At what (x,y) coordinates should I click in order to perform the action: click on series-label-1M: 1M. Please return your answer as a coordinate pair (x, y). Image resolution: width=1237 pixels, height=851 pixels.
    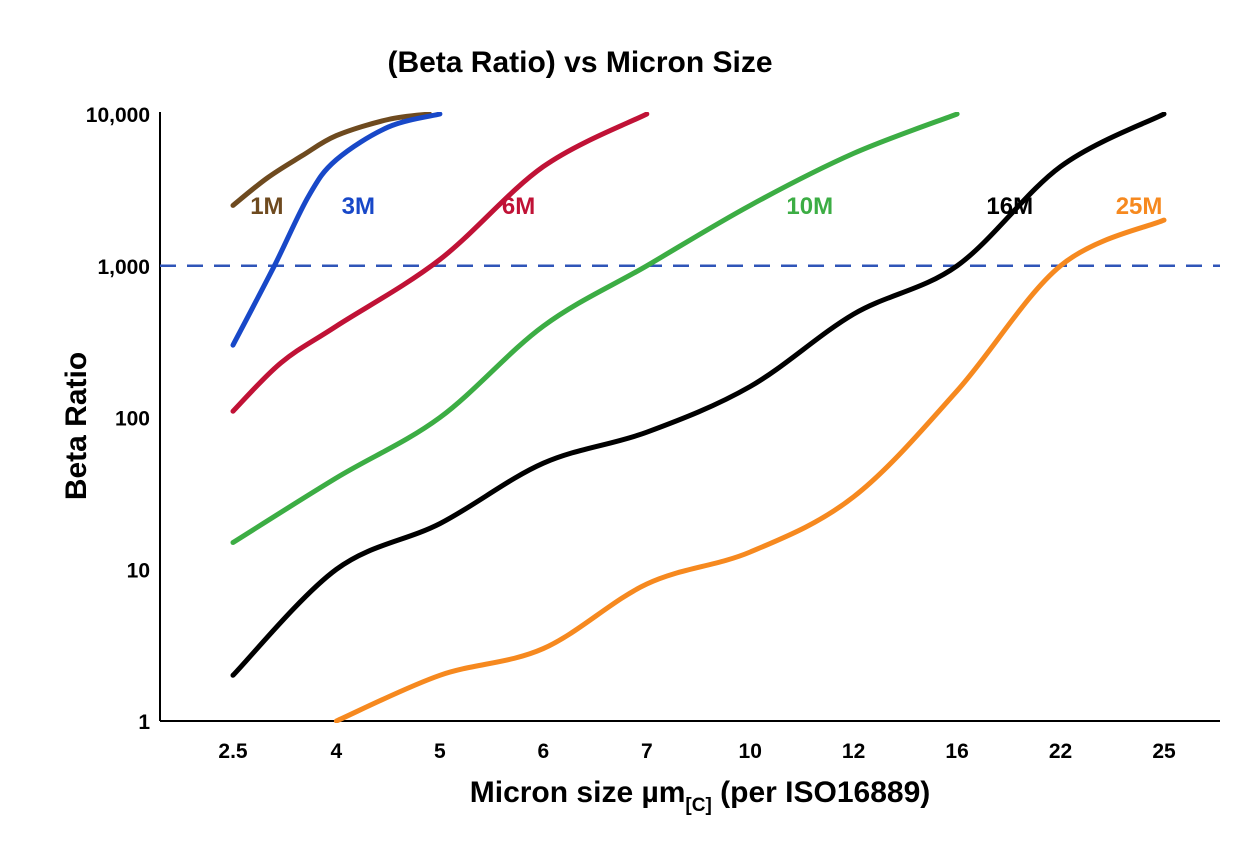
    Looking at the image, I should click on (266, 206).